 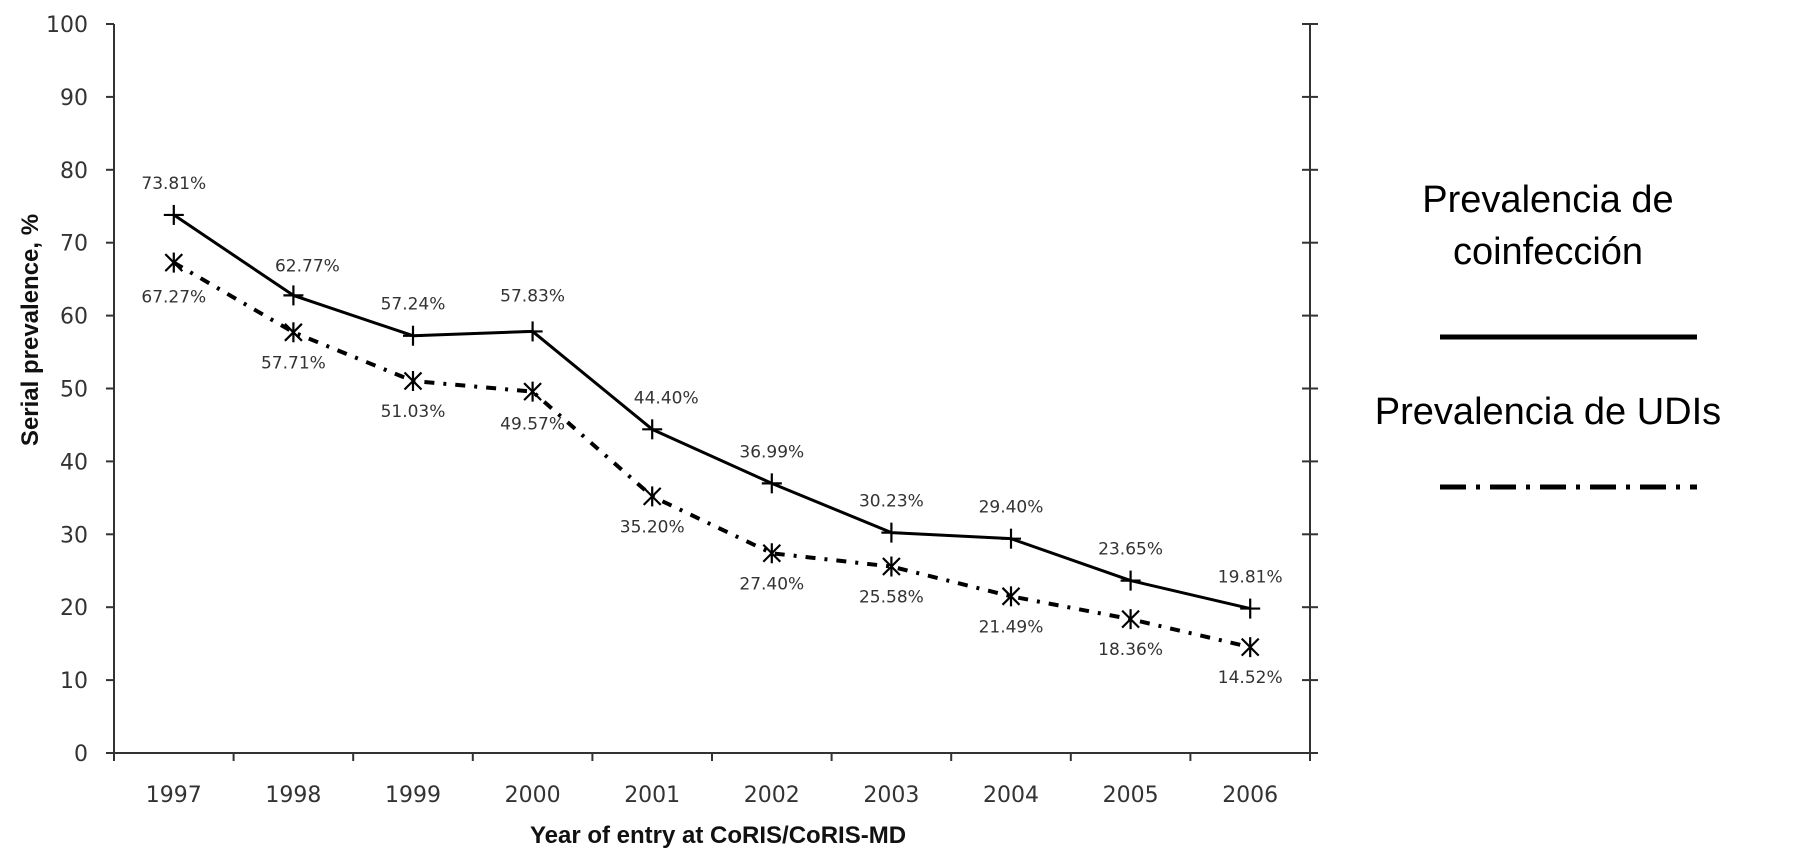 I want to click on data-label-udis: 67.27%, so click(x=173, y=298).